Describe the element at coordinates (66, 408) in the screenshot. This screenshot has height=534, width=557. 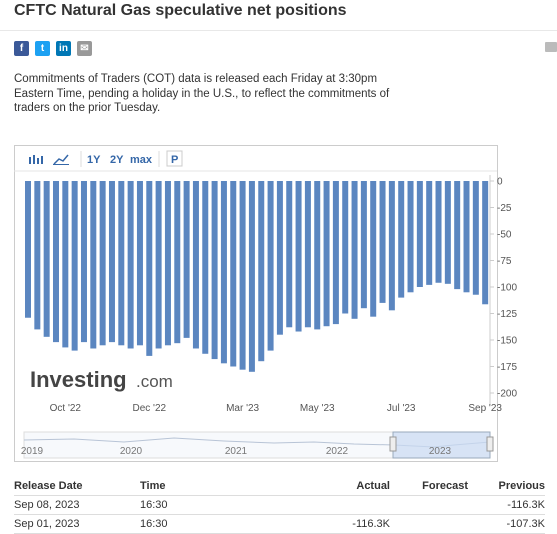
I see `x-tick-label: Oct '22` at that location.